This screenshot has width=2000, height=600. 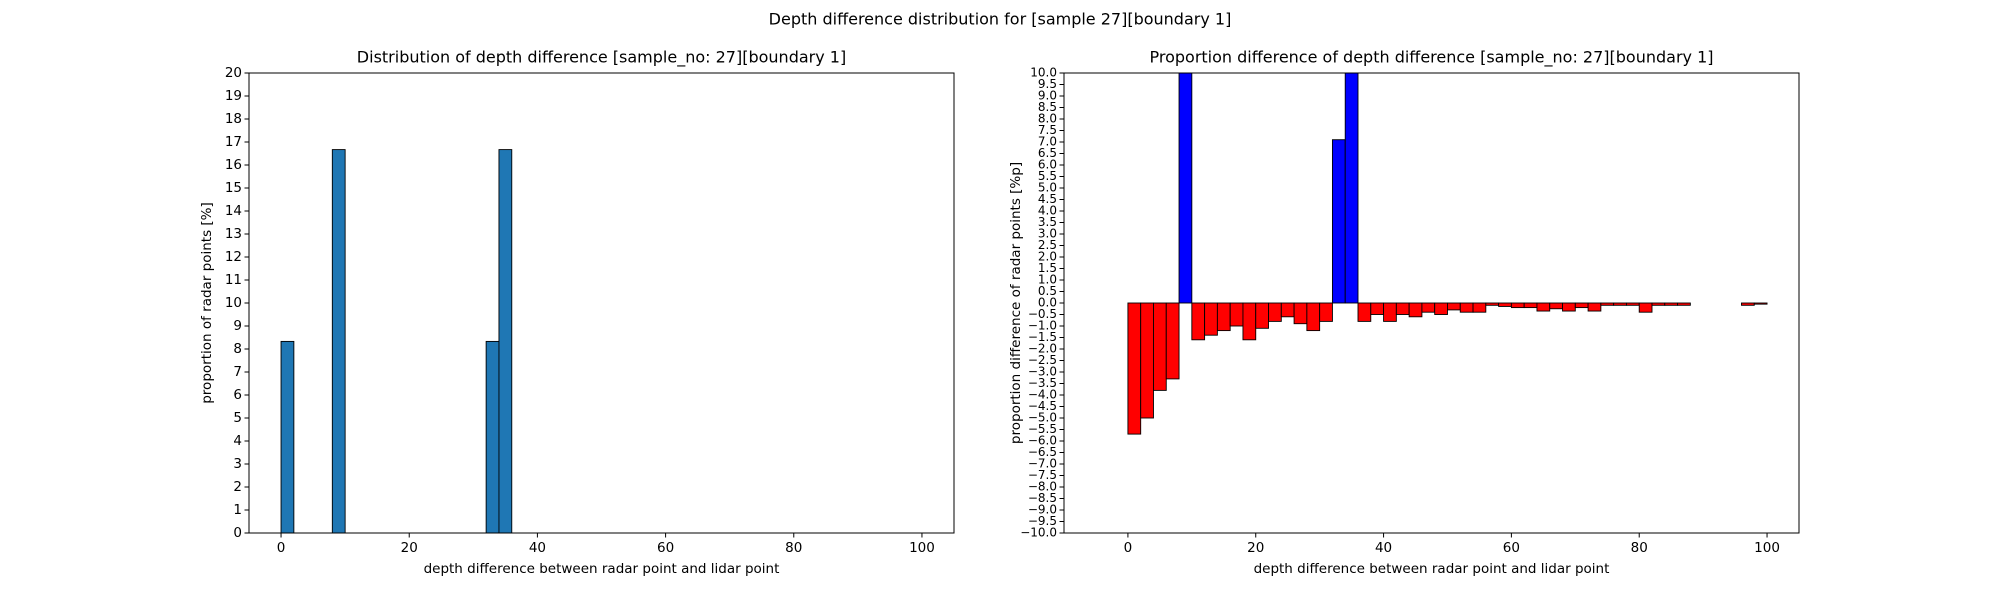 I want to click on y-tick-label: 0.0, so click(x=1047, y=303).